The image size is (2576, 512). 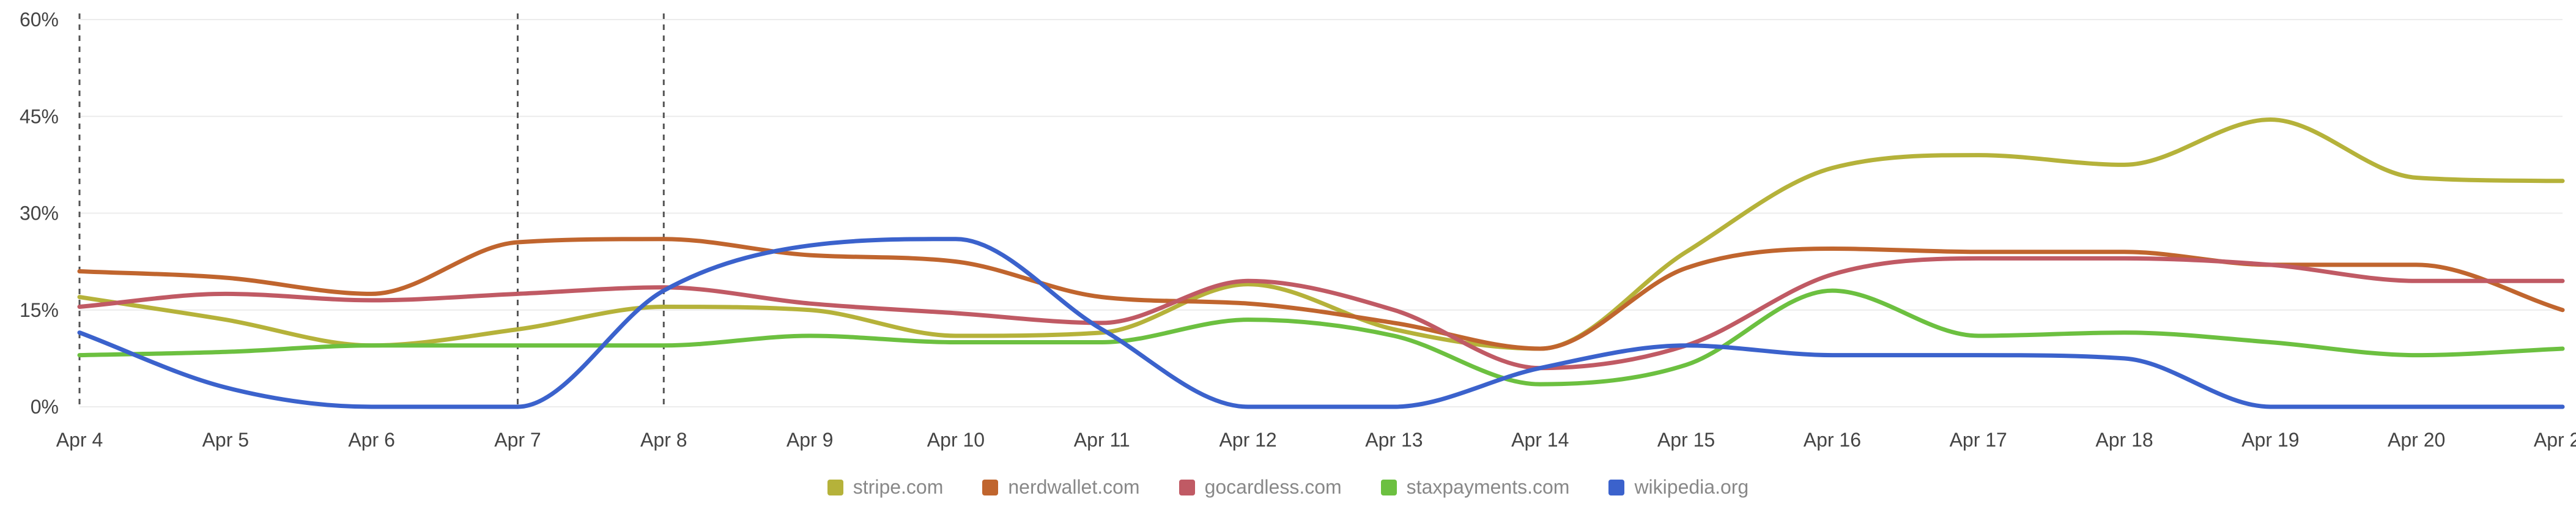 I want to click on x-tick-label: Apr 14, so click(x=1540, y=440).